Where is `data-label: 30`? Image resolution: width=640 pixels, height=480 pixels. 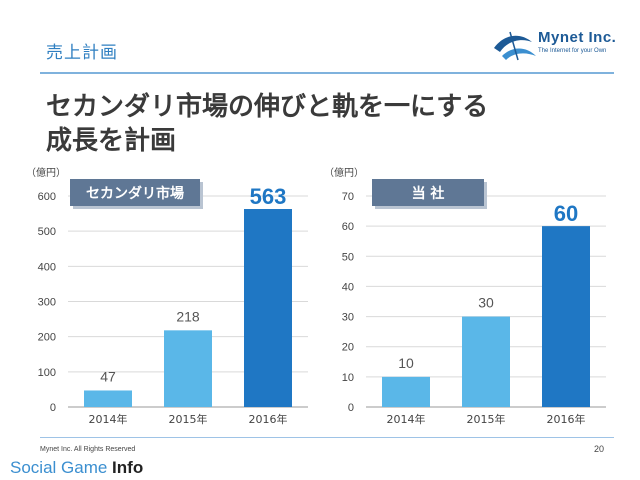 data-label: 30 is located at coordinates (486, 303).